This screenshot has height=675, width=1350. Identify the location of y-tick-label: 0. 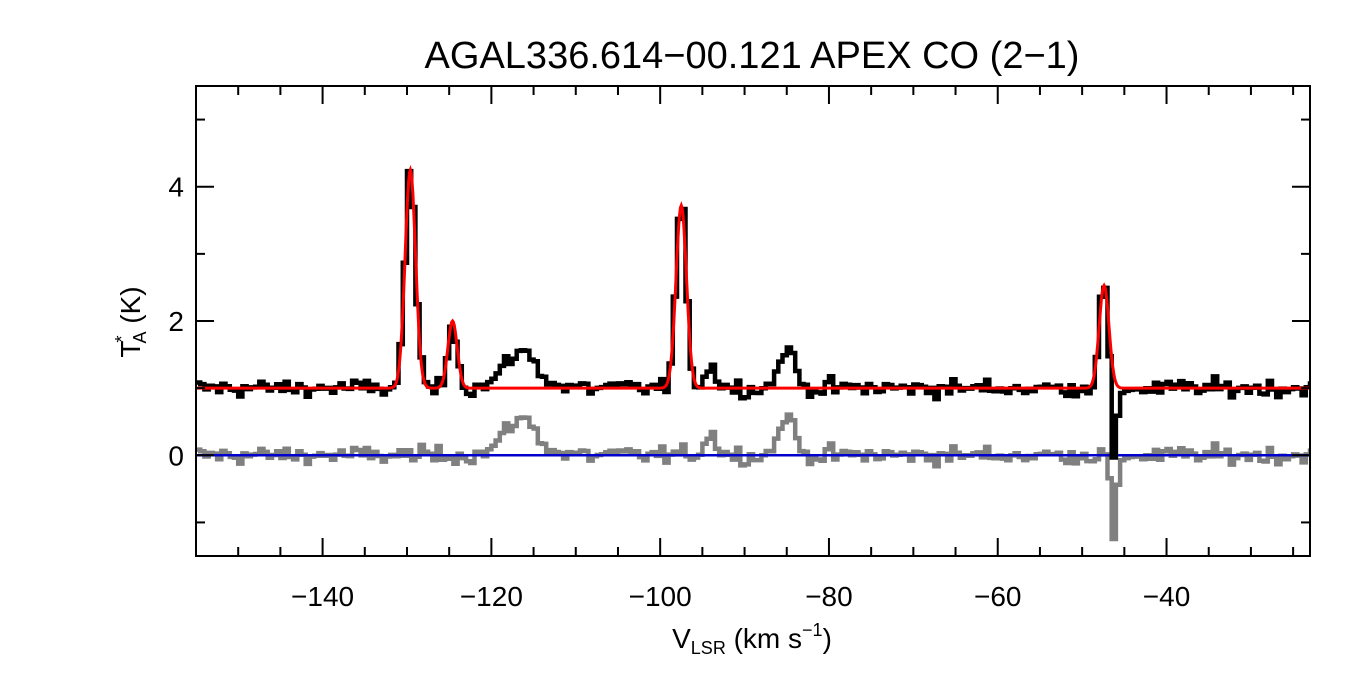
(176, 455).